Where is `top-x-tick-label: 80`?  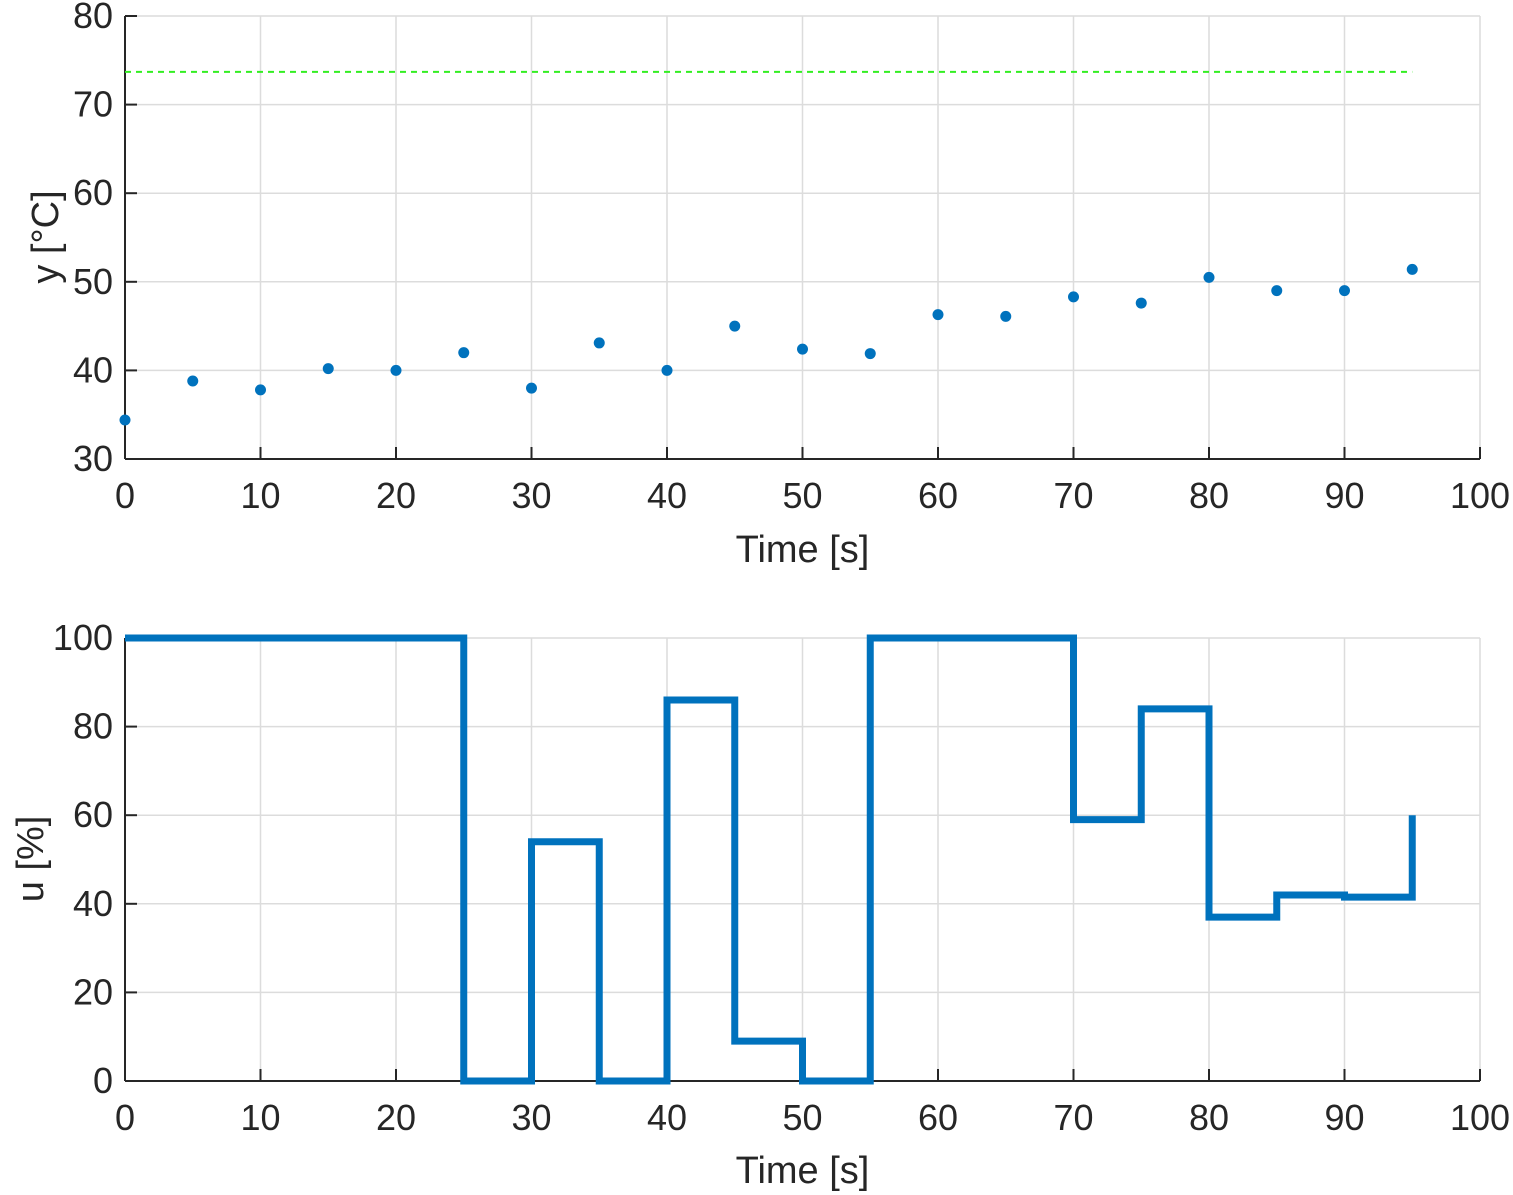
top-x-tick-label: 80 is located at coordinates (1209, 495).